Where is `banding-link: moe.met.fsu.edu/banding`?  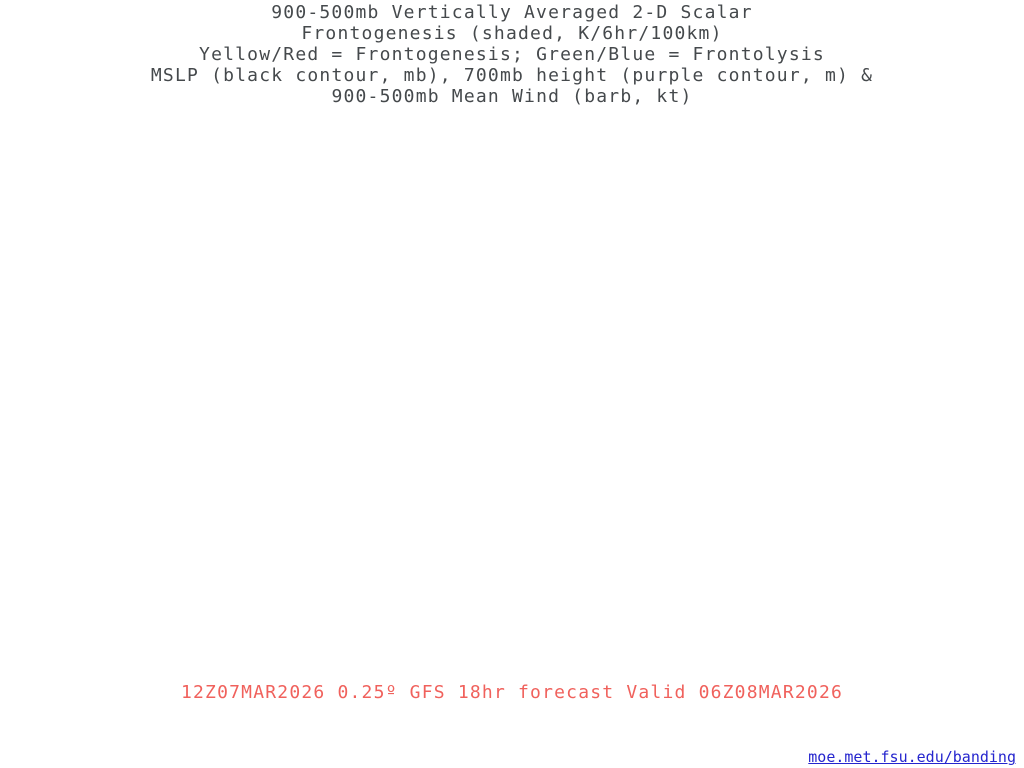
banding-link: moe.met.fsu.edu/banding is located at coordinates (912, 757).